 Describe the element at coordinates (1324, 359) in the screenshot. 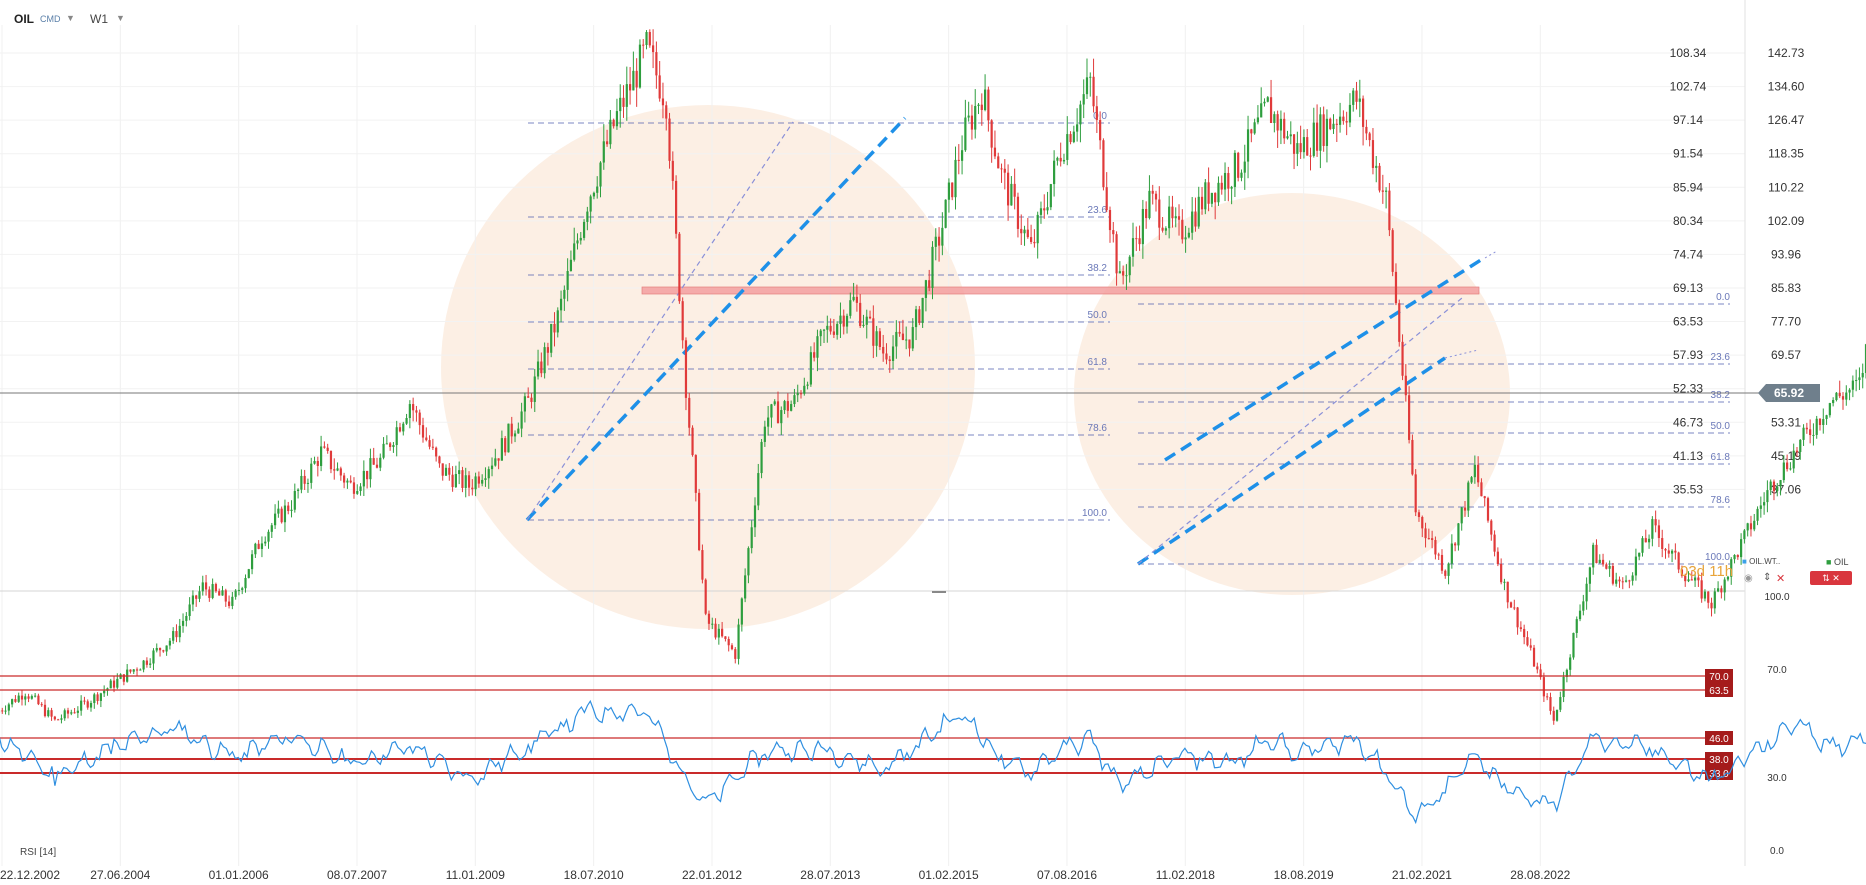

I see `trendline-channel-upper` at that location.